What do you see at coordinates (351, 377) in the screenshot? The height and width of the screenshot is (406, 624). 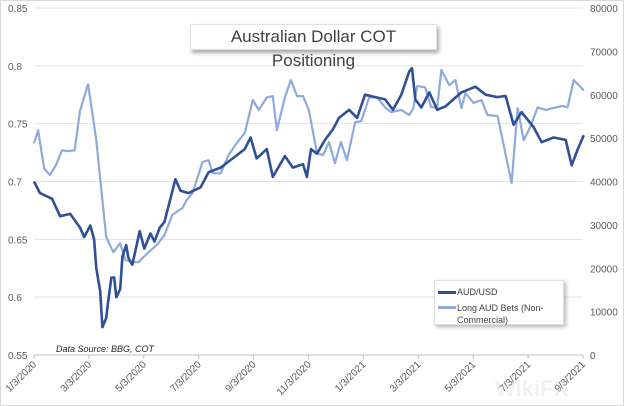 I see `x-tick-label: 1/3/2021` at bounding box center [351, 377].